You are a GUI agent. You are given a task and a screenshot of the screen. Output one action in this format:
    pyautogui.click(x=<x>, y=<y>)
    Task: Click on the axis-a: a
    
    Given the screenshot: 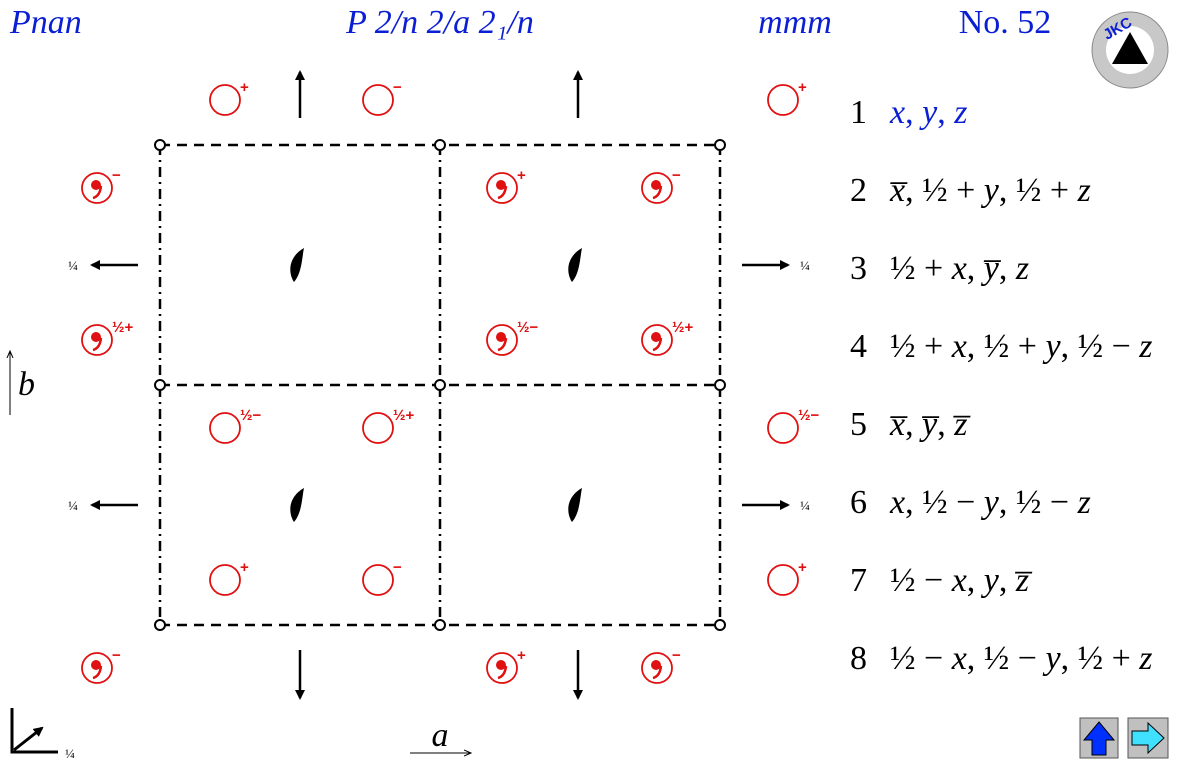 What is the action you would take?
    pyautogui.click(x=440, y=735)
    